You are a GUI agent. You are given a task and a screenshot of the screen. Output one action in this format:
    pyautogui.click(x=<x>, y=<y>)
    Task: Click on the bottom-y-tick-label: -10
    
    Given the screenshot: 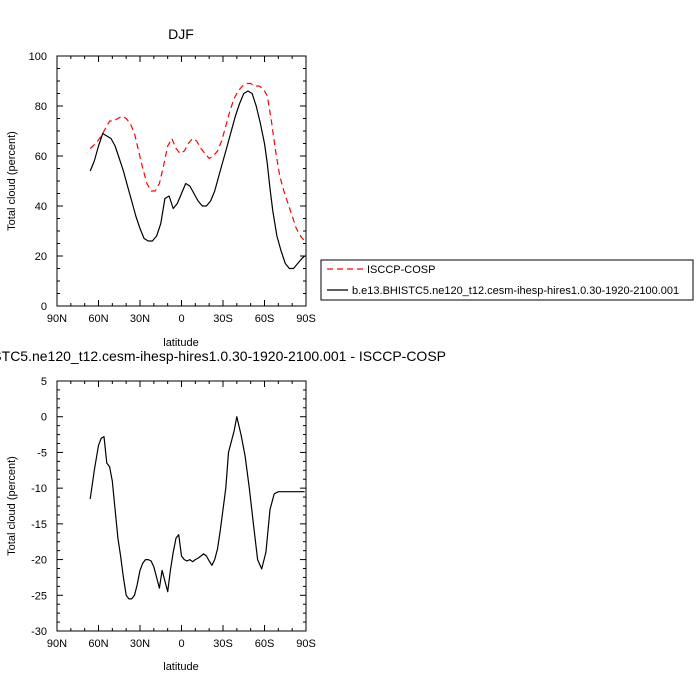 What is the action you would take?
    pyautogui.click(x=39, y=489)
    